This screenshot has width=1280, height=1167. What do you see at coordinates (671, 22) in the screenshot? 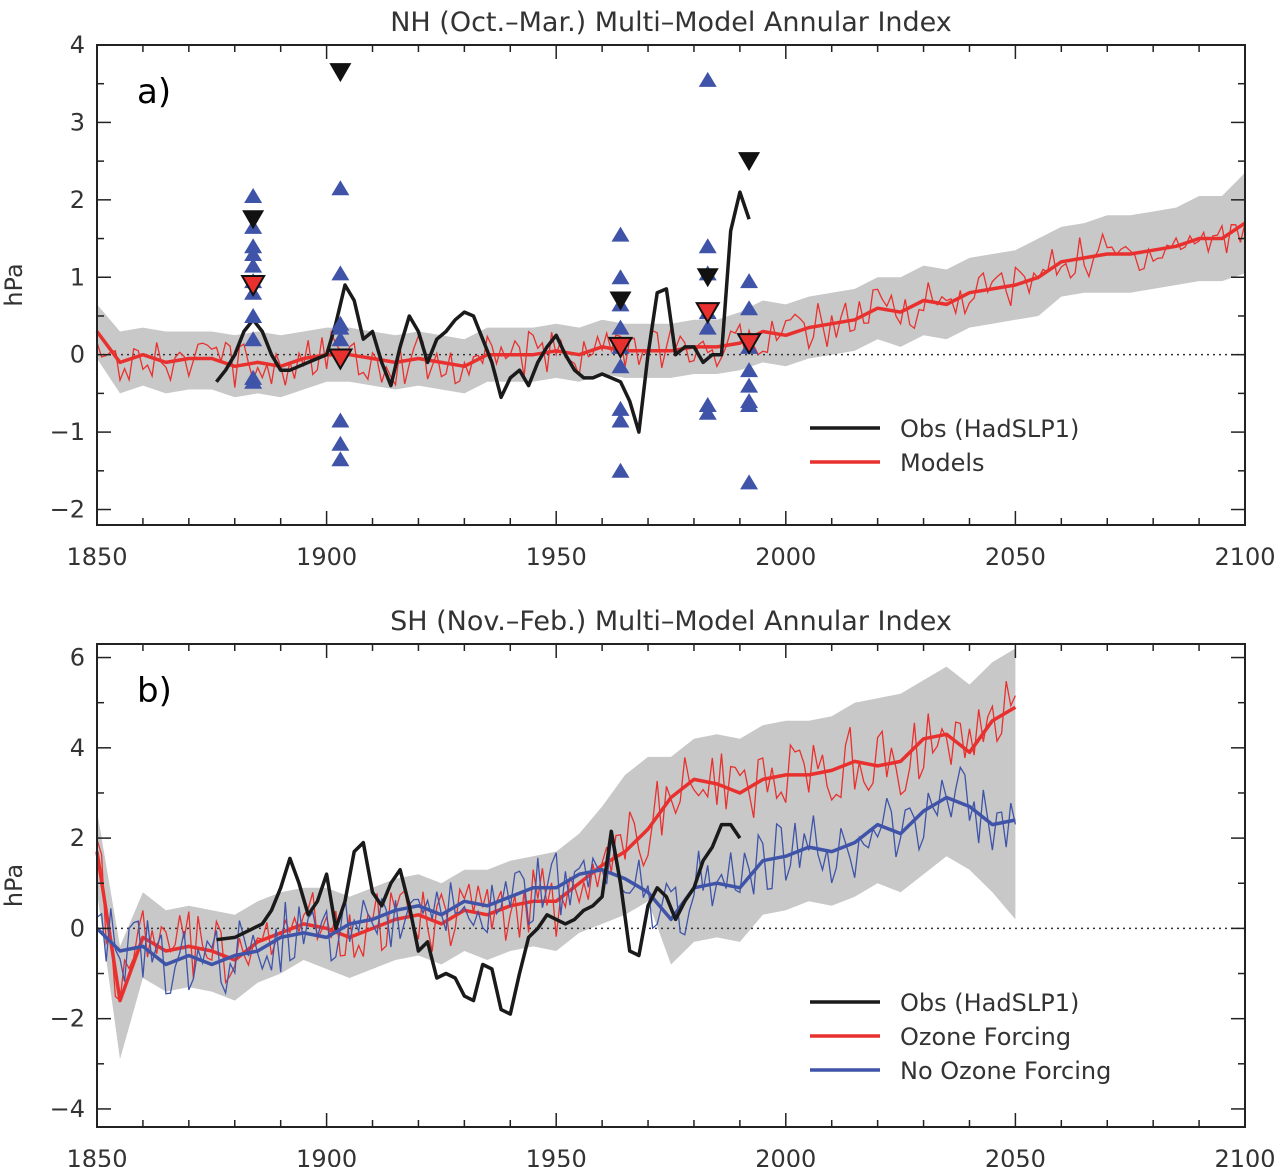
I see `chart-title: NH (Oct.–Mar.) Multi–Model Annular Index` at bounding box center [671, 22].